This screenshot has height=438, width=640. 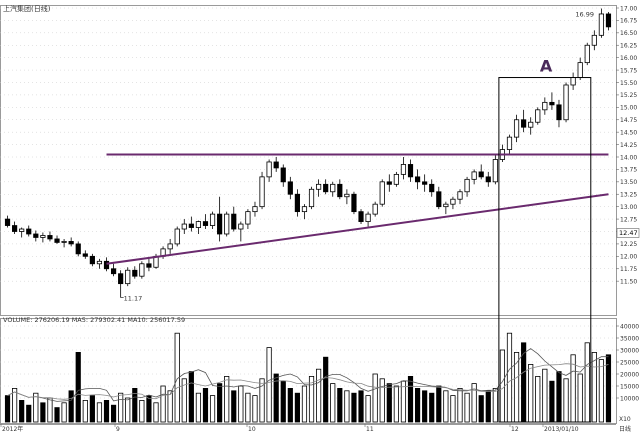 I want to click on price-tick-label: 15.00, so click(x=628, y=108).